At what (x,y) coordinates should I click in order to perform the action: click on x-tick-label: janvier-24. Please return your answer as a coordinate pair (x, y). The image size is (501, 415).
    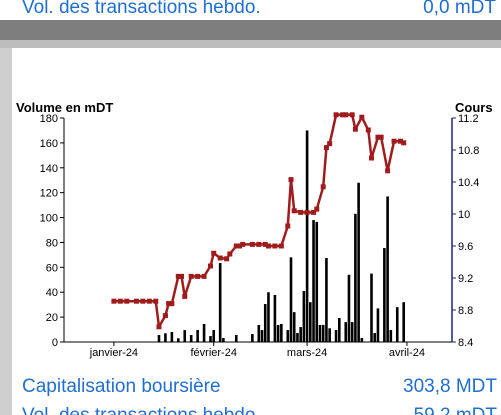
    Looking at the image, I should click on (113, 353).